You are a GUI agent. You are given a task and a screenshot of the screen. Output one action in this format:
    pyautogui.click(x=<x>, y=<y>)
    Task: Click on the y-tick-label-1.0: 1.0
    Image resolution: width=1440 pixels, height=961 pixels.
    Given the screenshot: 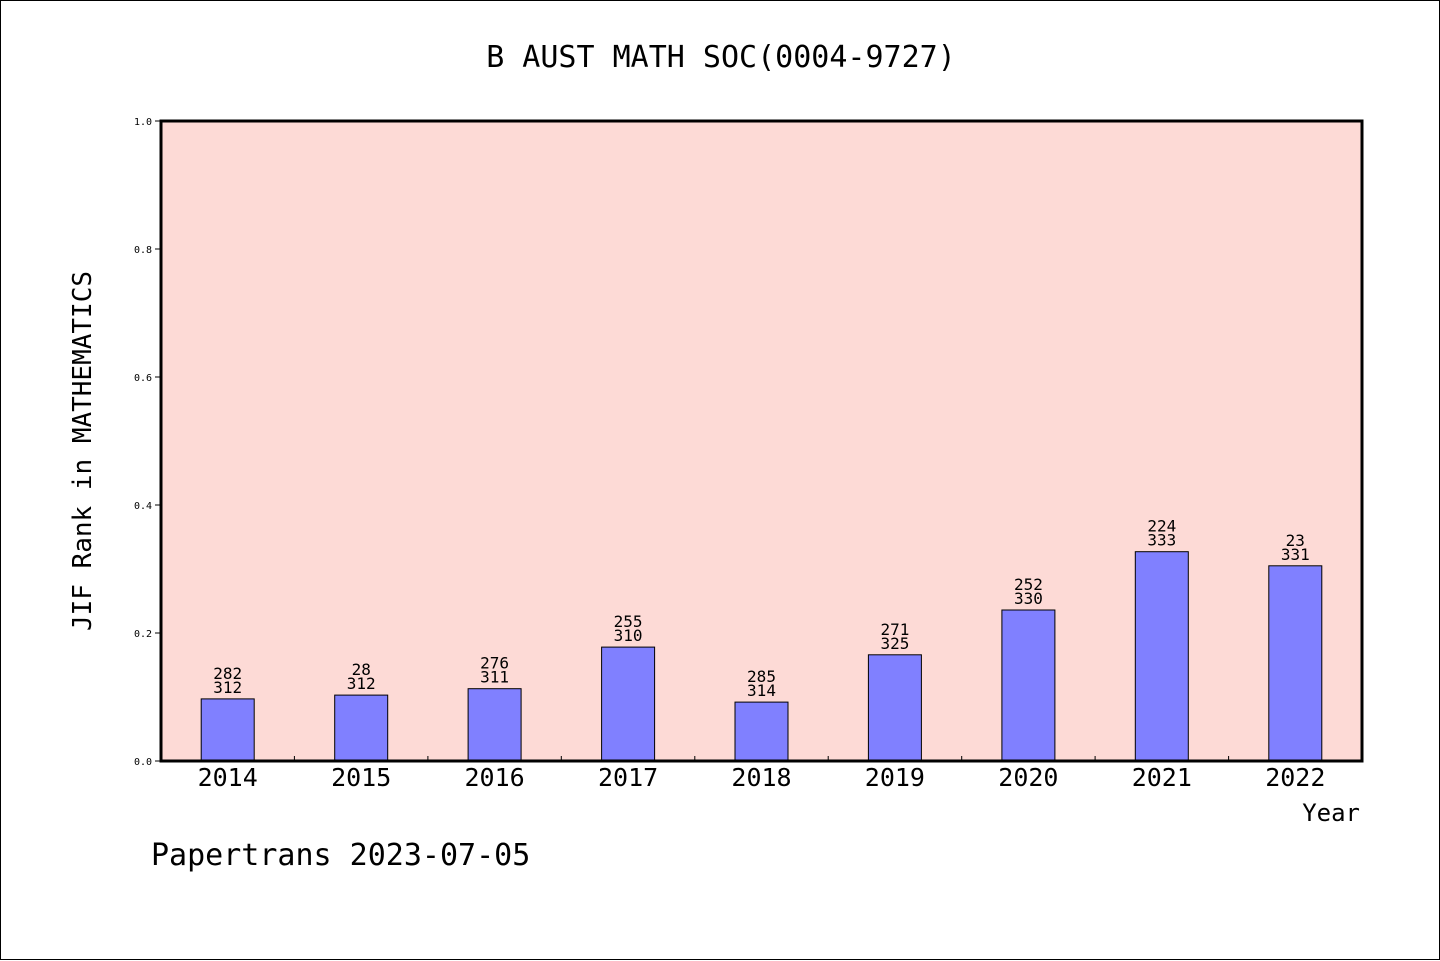 What is the action you would take?
    pyautogui.click(x=143, y=122)
    